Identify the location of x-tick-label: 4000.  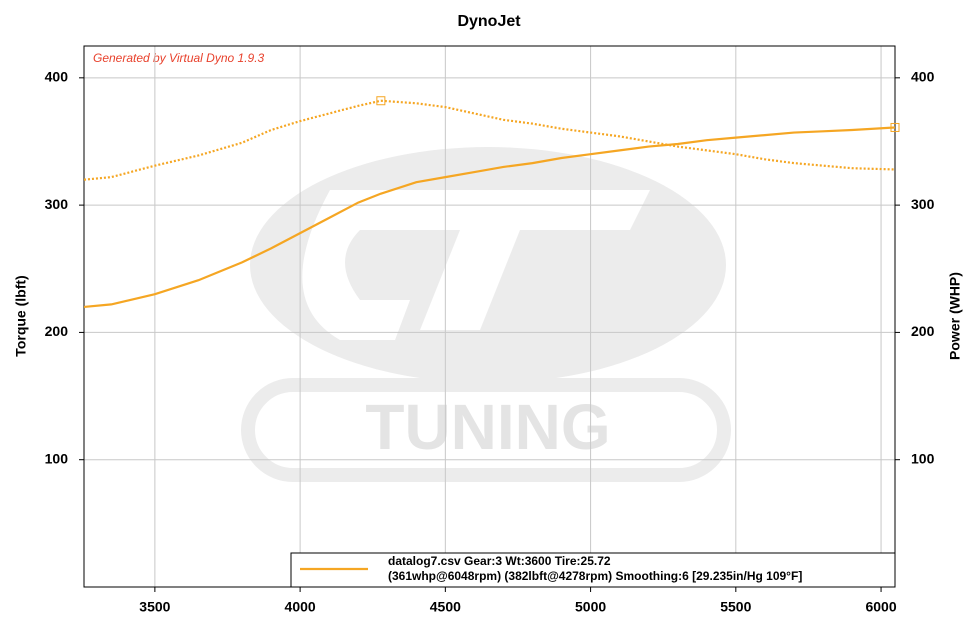
(300, 607).